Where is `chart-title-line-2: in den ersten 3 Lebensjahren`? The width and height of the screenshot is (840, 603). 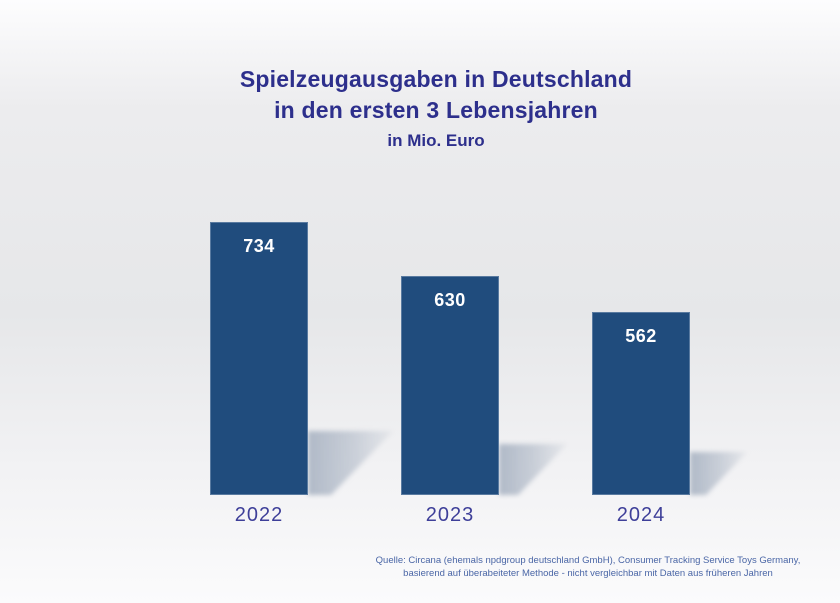
chart-title-line-2: in den ersten 3 Lebensjahren is located at coordinates (436, 110).